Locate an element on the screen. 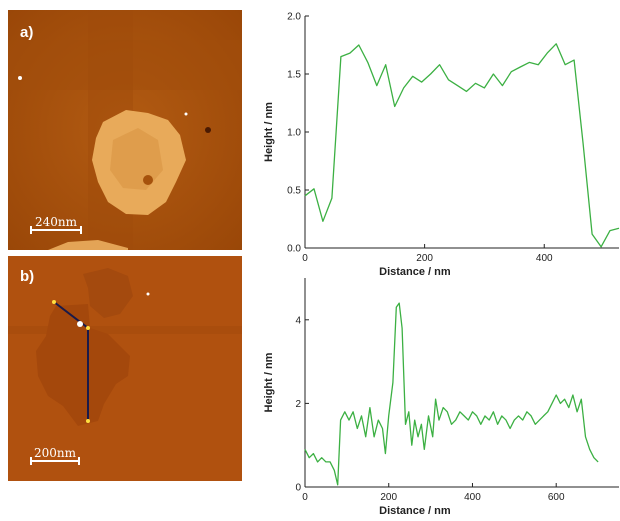  chart-0-ytick-label: 0.5 is located at coordinates (294, 191).